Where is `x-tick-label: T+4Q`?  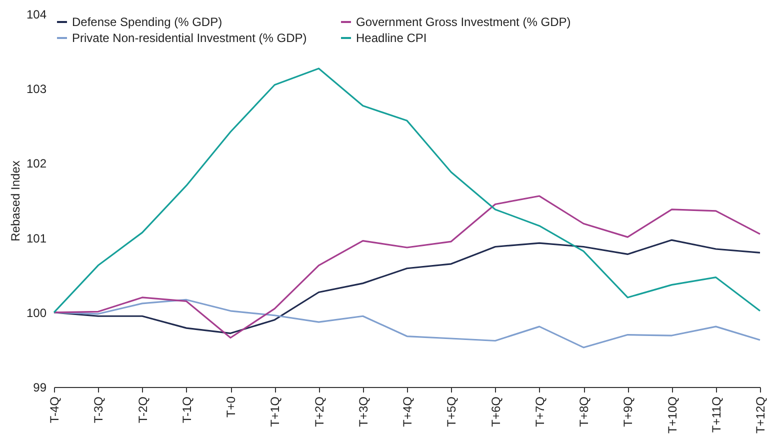 x-tick-label: T+4Q is located at coordinates (407, 411).